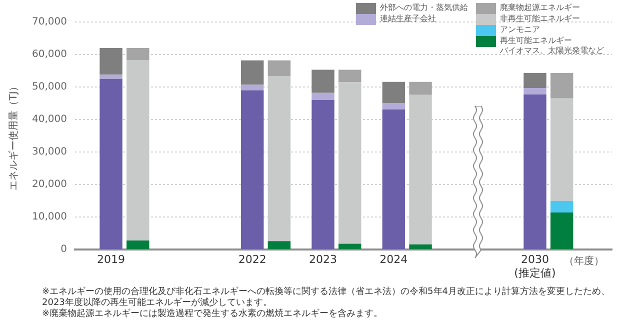 The image size is (640, 326). What do you see at coordinates (49, 54) in the screenshot?
I see `y-tick-label: 60,000` at bounding box center [49, 54].